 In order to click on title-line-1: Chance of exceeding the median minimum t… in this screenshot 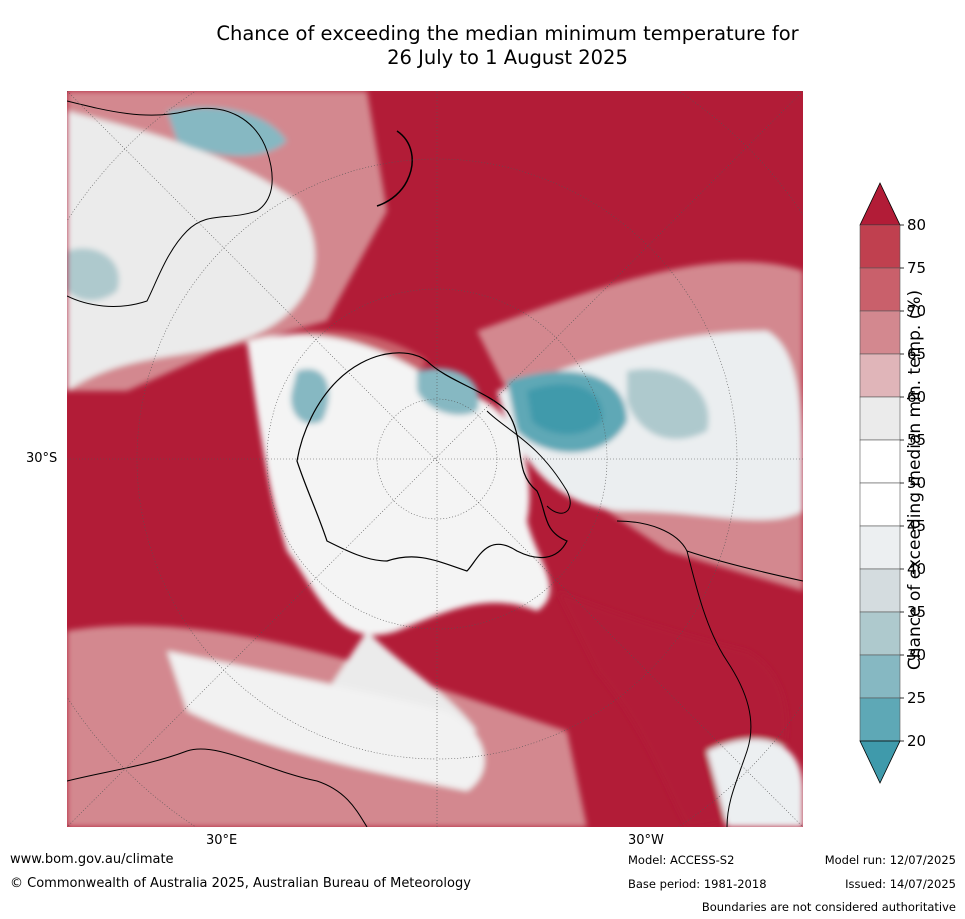, I will do `click(507, 33)`.